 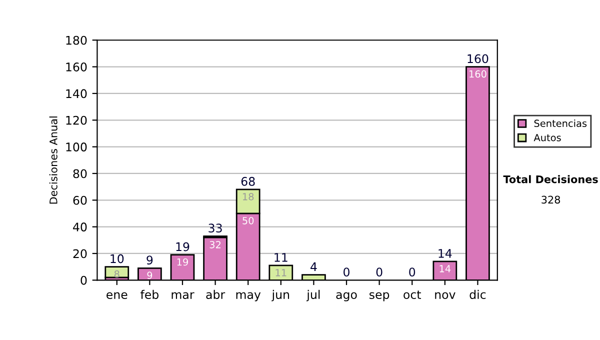 What do you see at coordinates (183, 296) in the screenshot?
I see `x-tick-label: mar` at bounding box center [183, 296].